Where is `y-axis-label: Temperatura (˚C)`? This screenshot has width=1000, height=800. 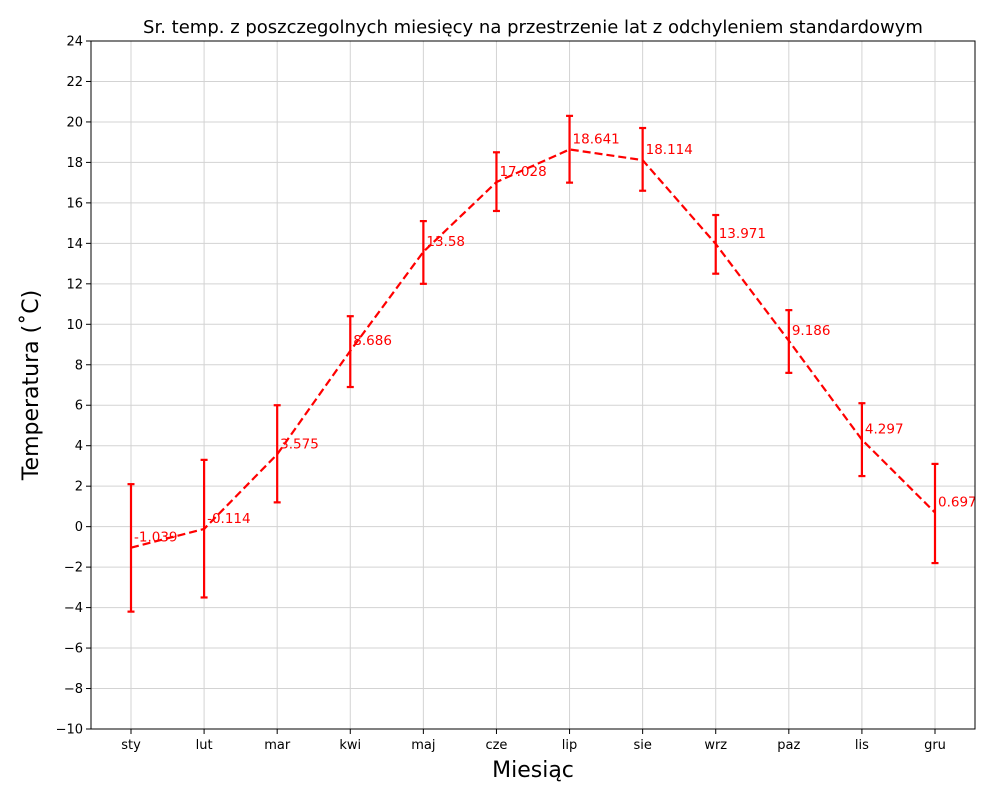
y-axis-label: Temperatura (˚C) is located at coordinates (31, 385).